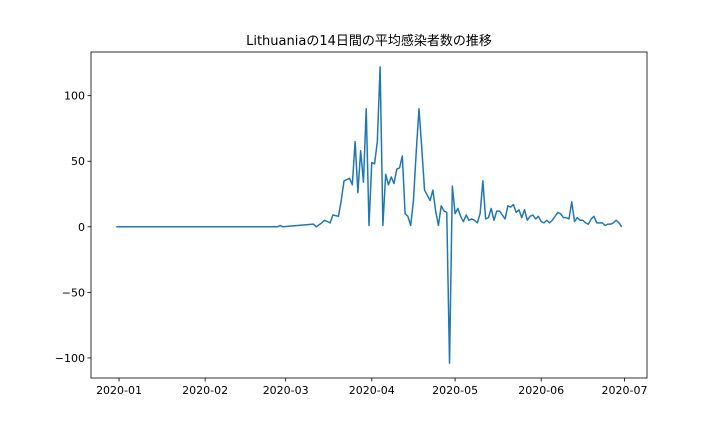 This screenshot has height=432, width=720. Describe the element at coordinates (70, 358) in the screenshot. I see `y-tick-label: −100` at that location.